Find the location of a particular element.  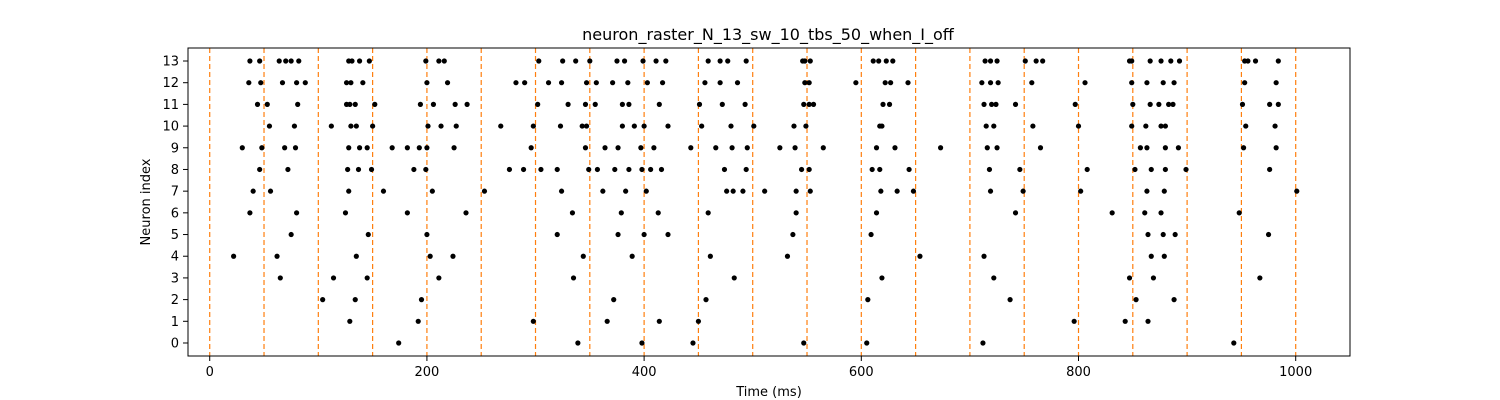

x-tick-label: 200 is located at coordinates (427, 372).